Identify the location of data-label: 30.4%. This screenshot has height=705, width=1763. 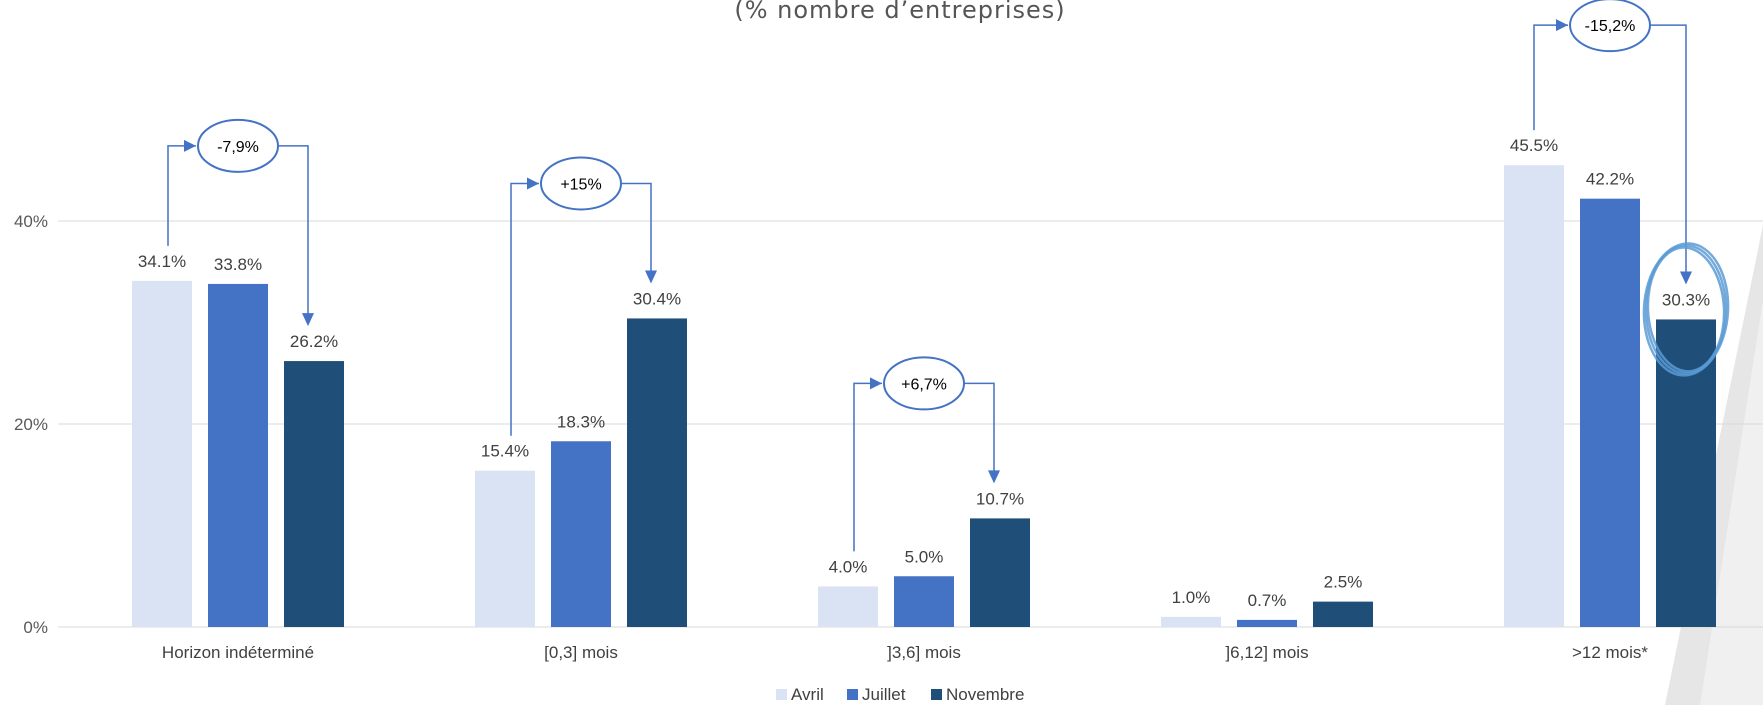
(657, 298).